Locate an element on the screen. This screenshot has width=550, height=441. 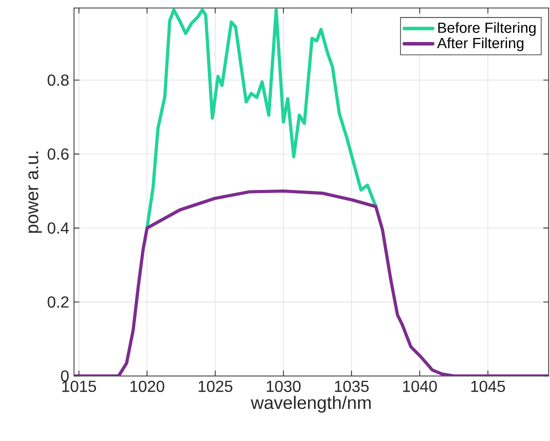
x-tick-label: 1020 is located at coordinates (147, 386).